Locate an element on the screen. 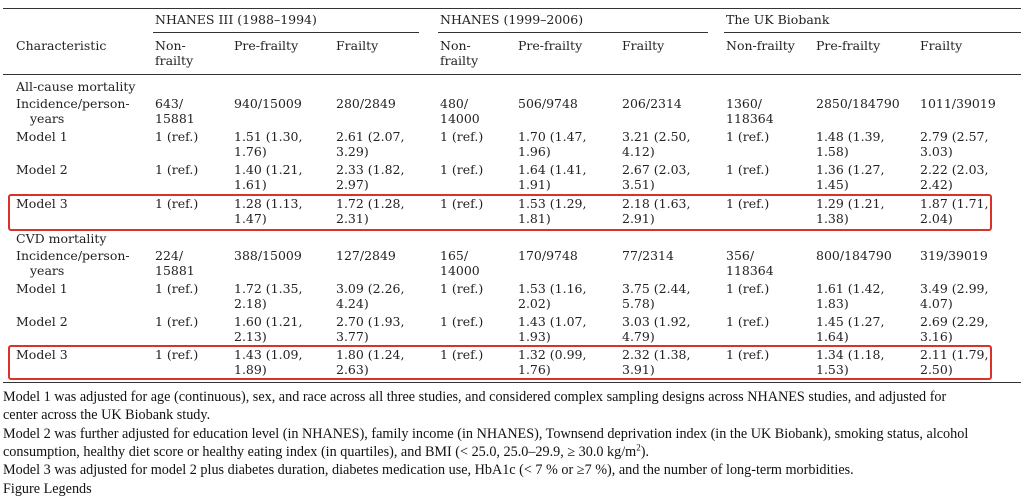 This screenshot has width=1024, height=501. table-bottom-rule is located at coordinates (512, 382).